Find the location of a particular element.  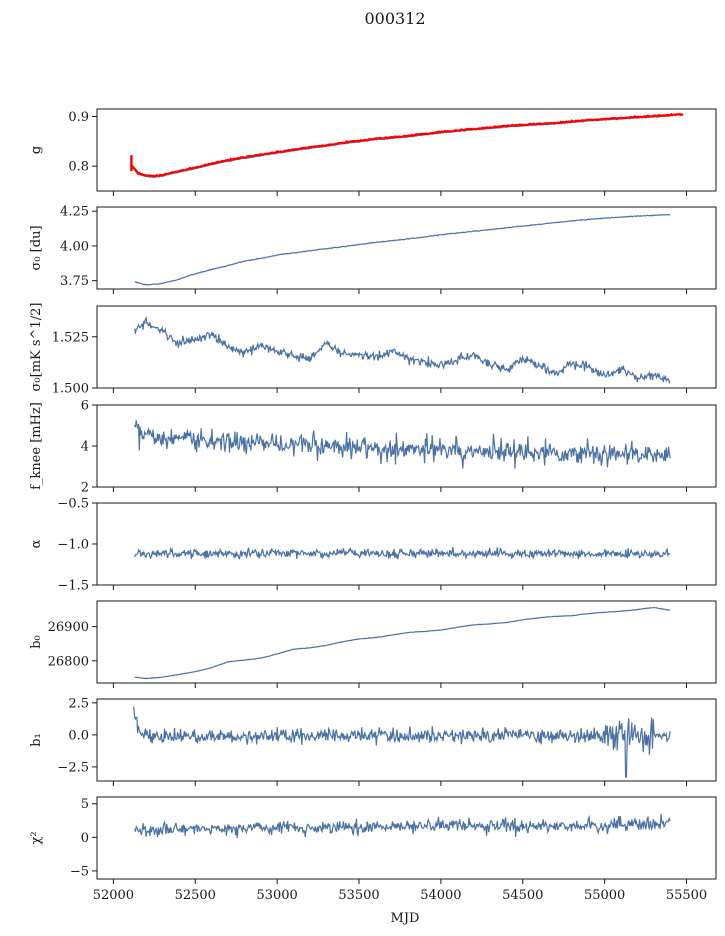

x-axis-label: MJD is located at coordinates (405, 918).